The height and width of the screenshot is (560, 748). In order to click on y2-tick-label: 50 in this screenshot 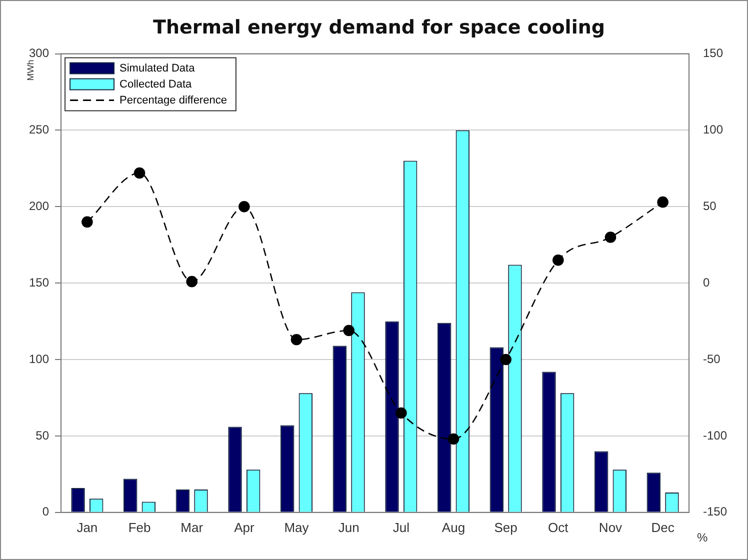, I will do `click(709, 205)`.